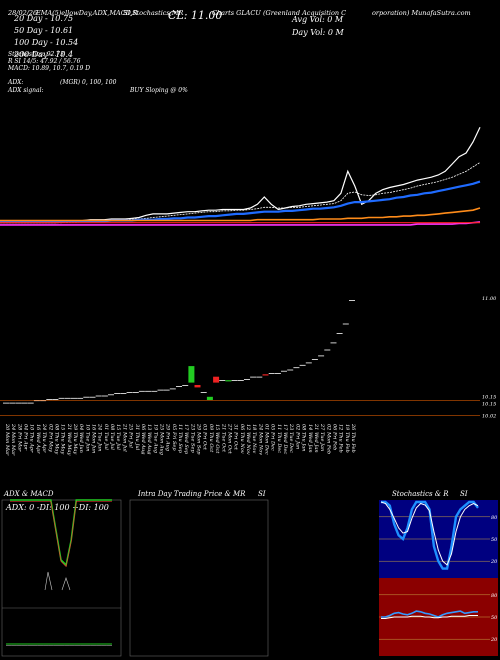  Describe the element at coordinates (223, 438) in the screenshot. I see `date-tick-label: 21 Tue Oct` at that location.